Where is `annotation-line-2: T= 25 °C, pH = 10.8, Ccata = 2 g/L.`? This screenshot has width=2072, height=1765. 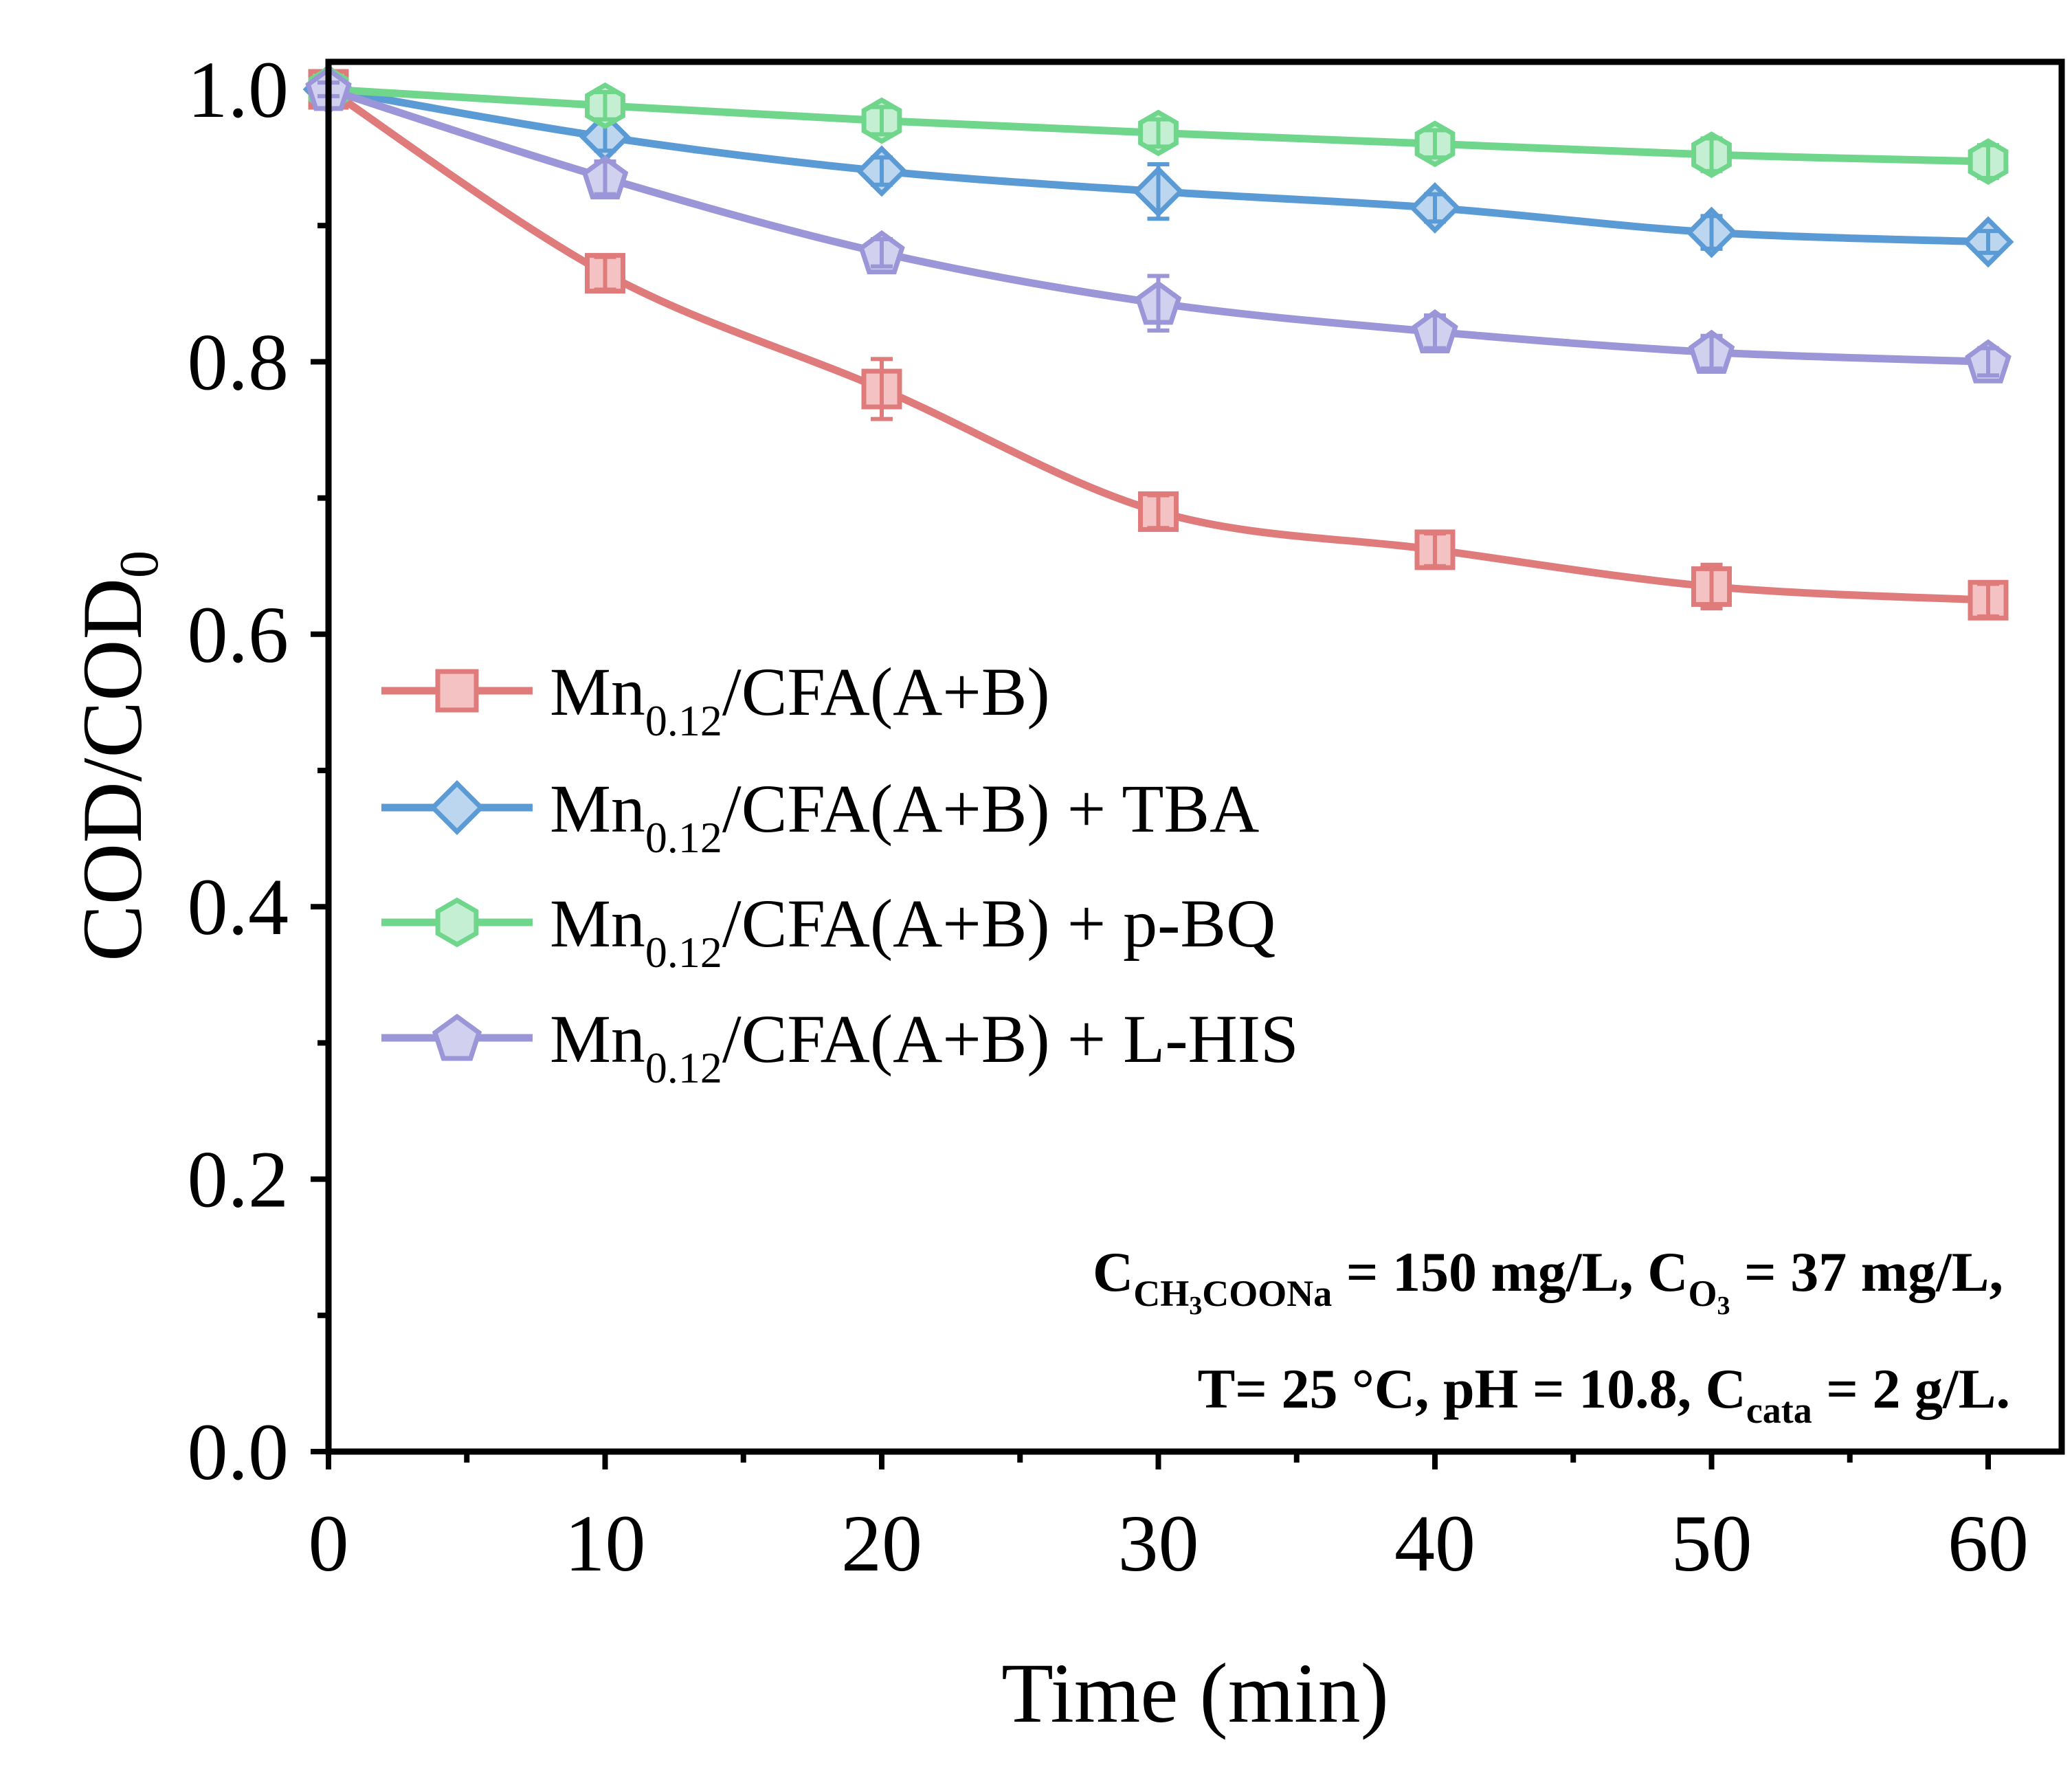 annotation-line-2: T= 25 °C, pH = 10.8, Ccata = 2 g/L. is located at coordinates (1604, 1394).